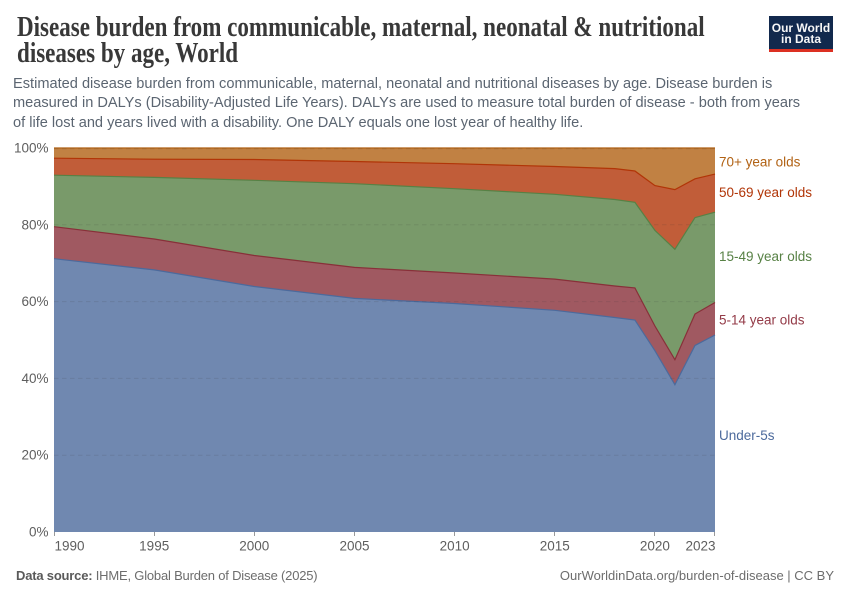 The image size is (850, 600). What do you see at coordinates (555, 546) in the screenshot?
I see `svg-text: 2015` at bounding box center [555, 546].